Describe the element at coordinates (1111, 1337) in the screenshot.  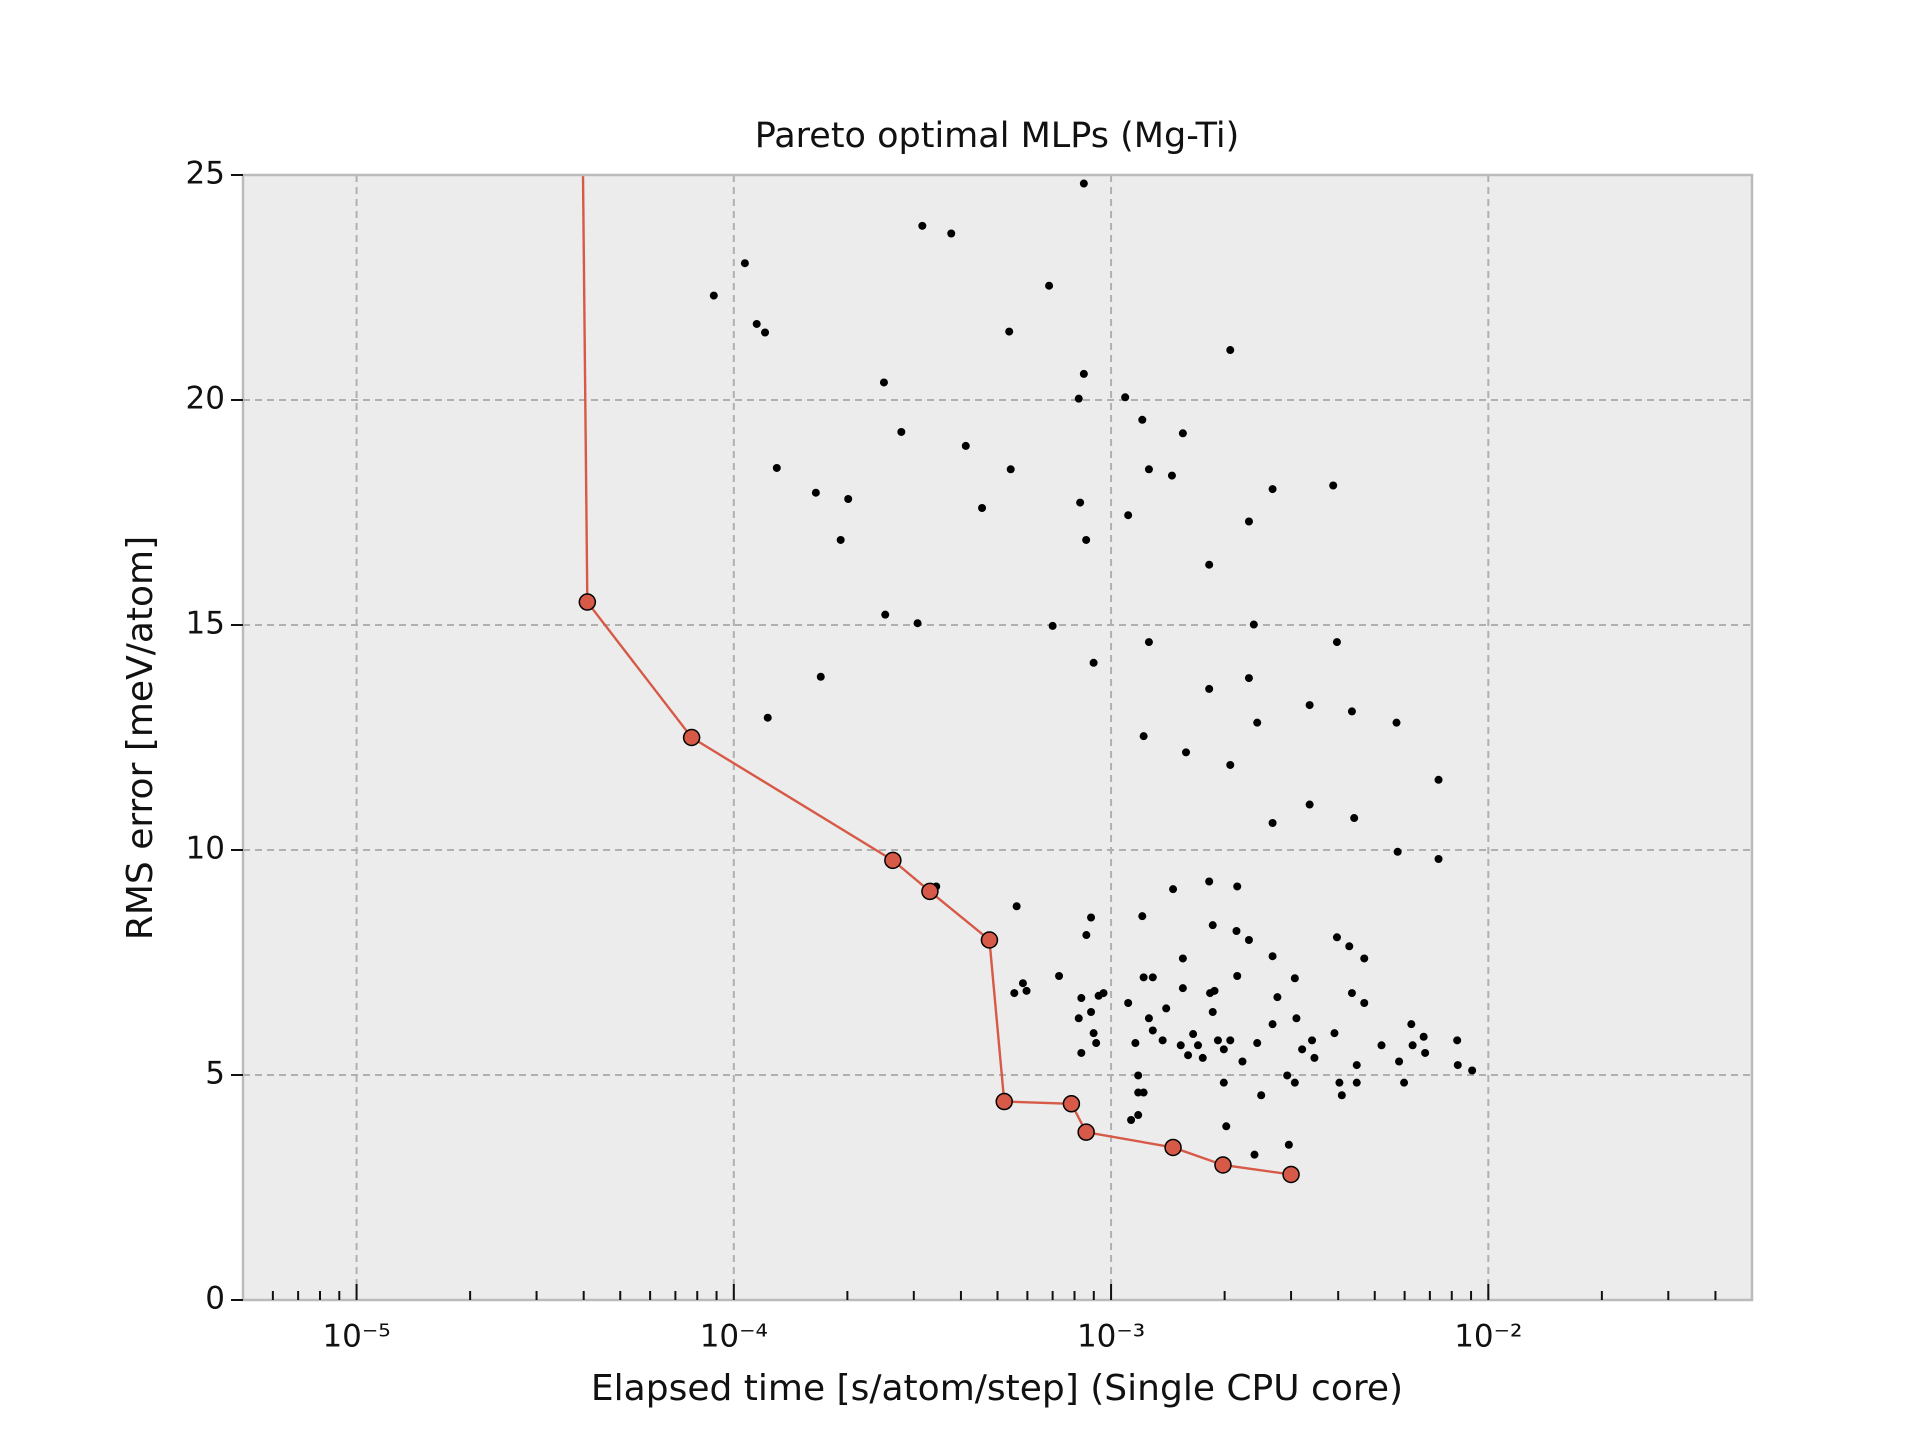
I see `x-tick-label: 10⁻³` at that location.